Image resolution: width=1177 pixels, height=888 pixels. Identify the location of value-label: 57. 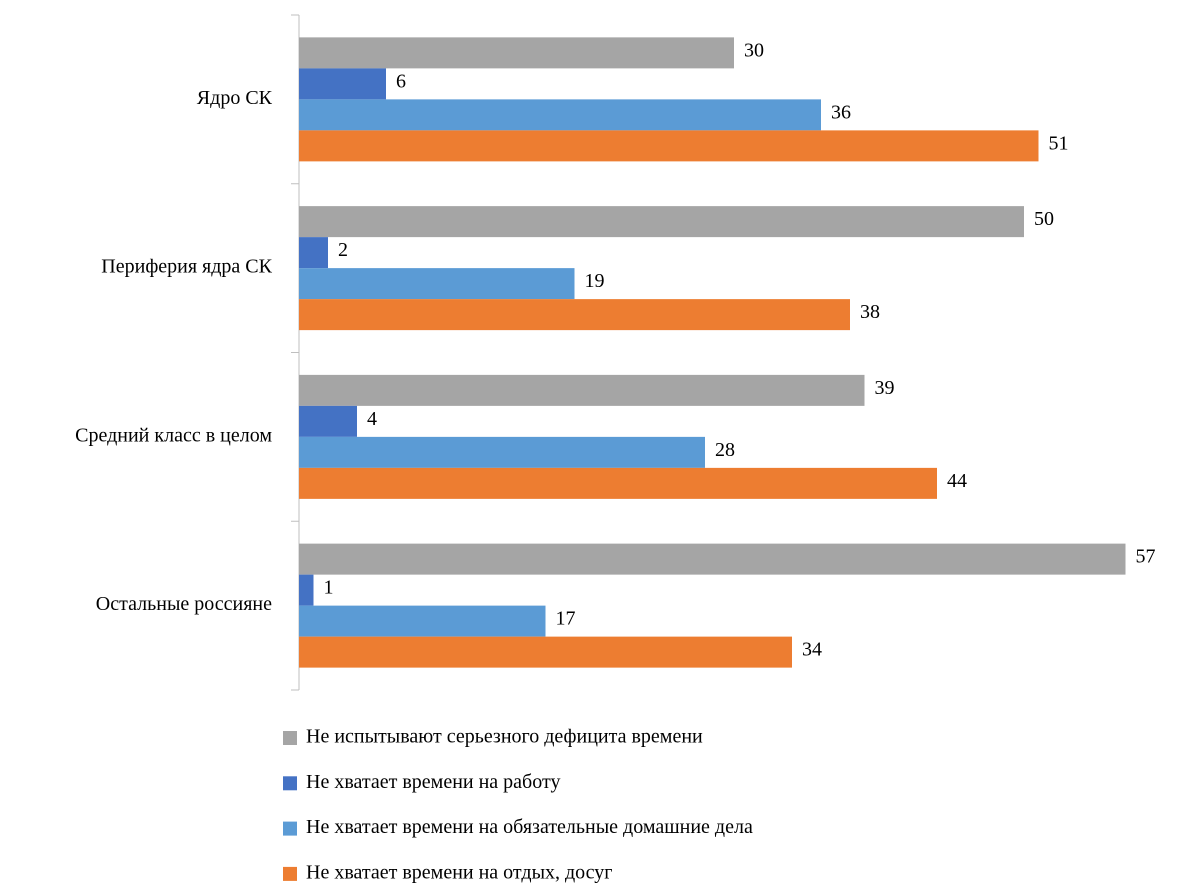
(1146, 557).